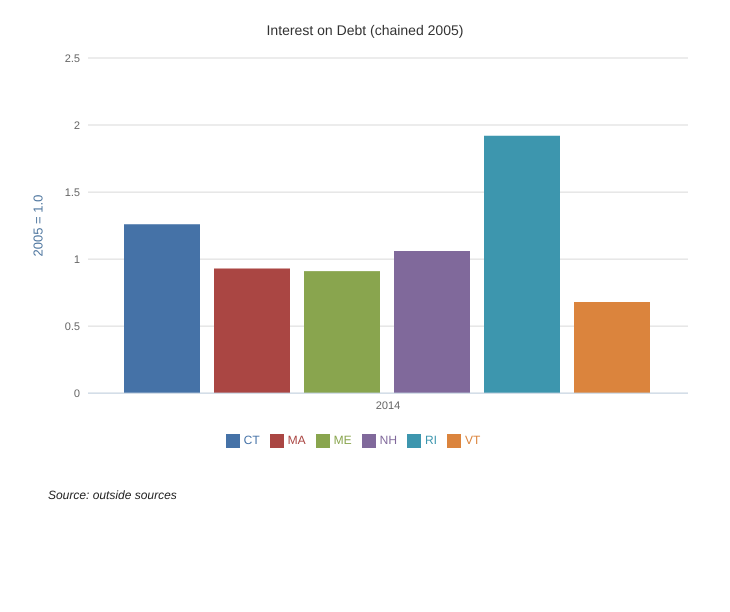 The height and width of the screenshot is (612, 730). What do you see at coordinates (38, 225) in the screenshot?
I see `y-axis-title: 2005 = 1.0` at bounding box center [38, 225].